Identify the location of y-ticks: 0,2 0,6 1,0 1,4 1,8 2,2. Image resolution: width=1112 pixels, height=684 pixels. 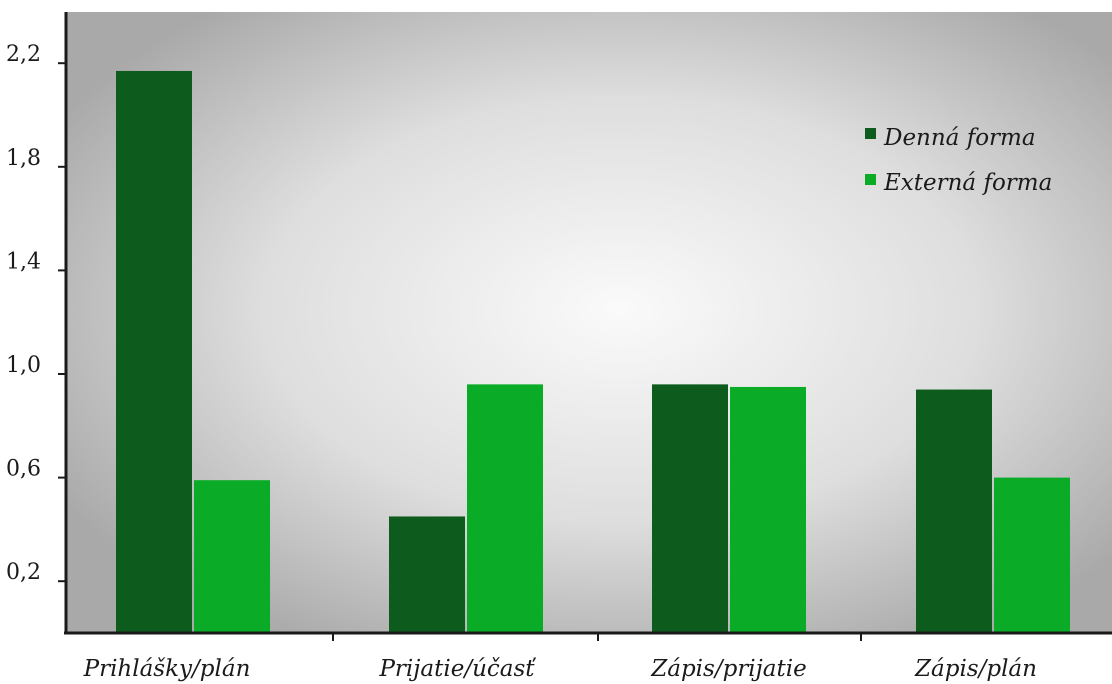
(36, 313).